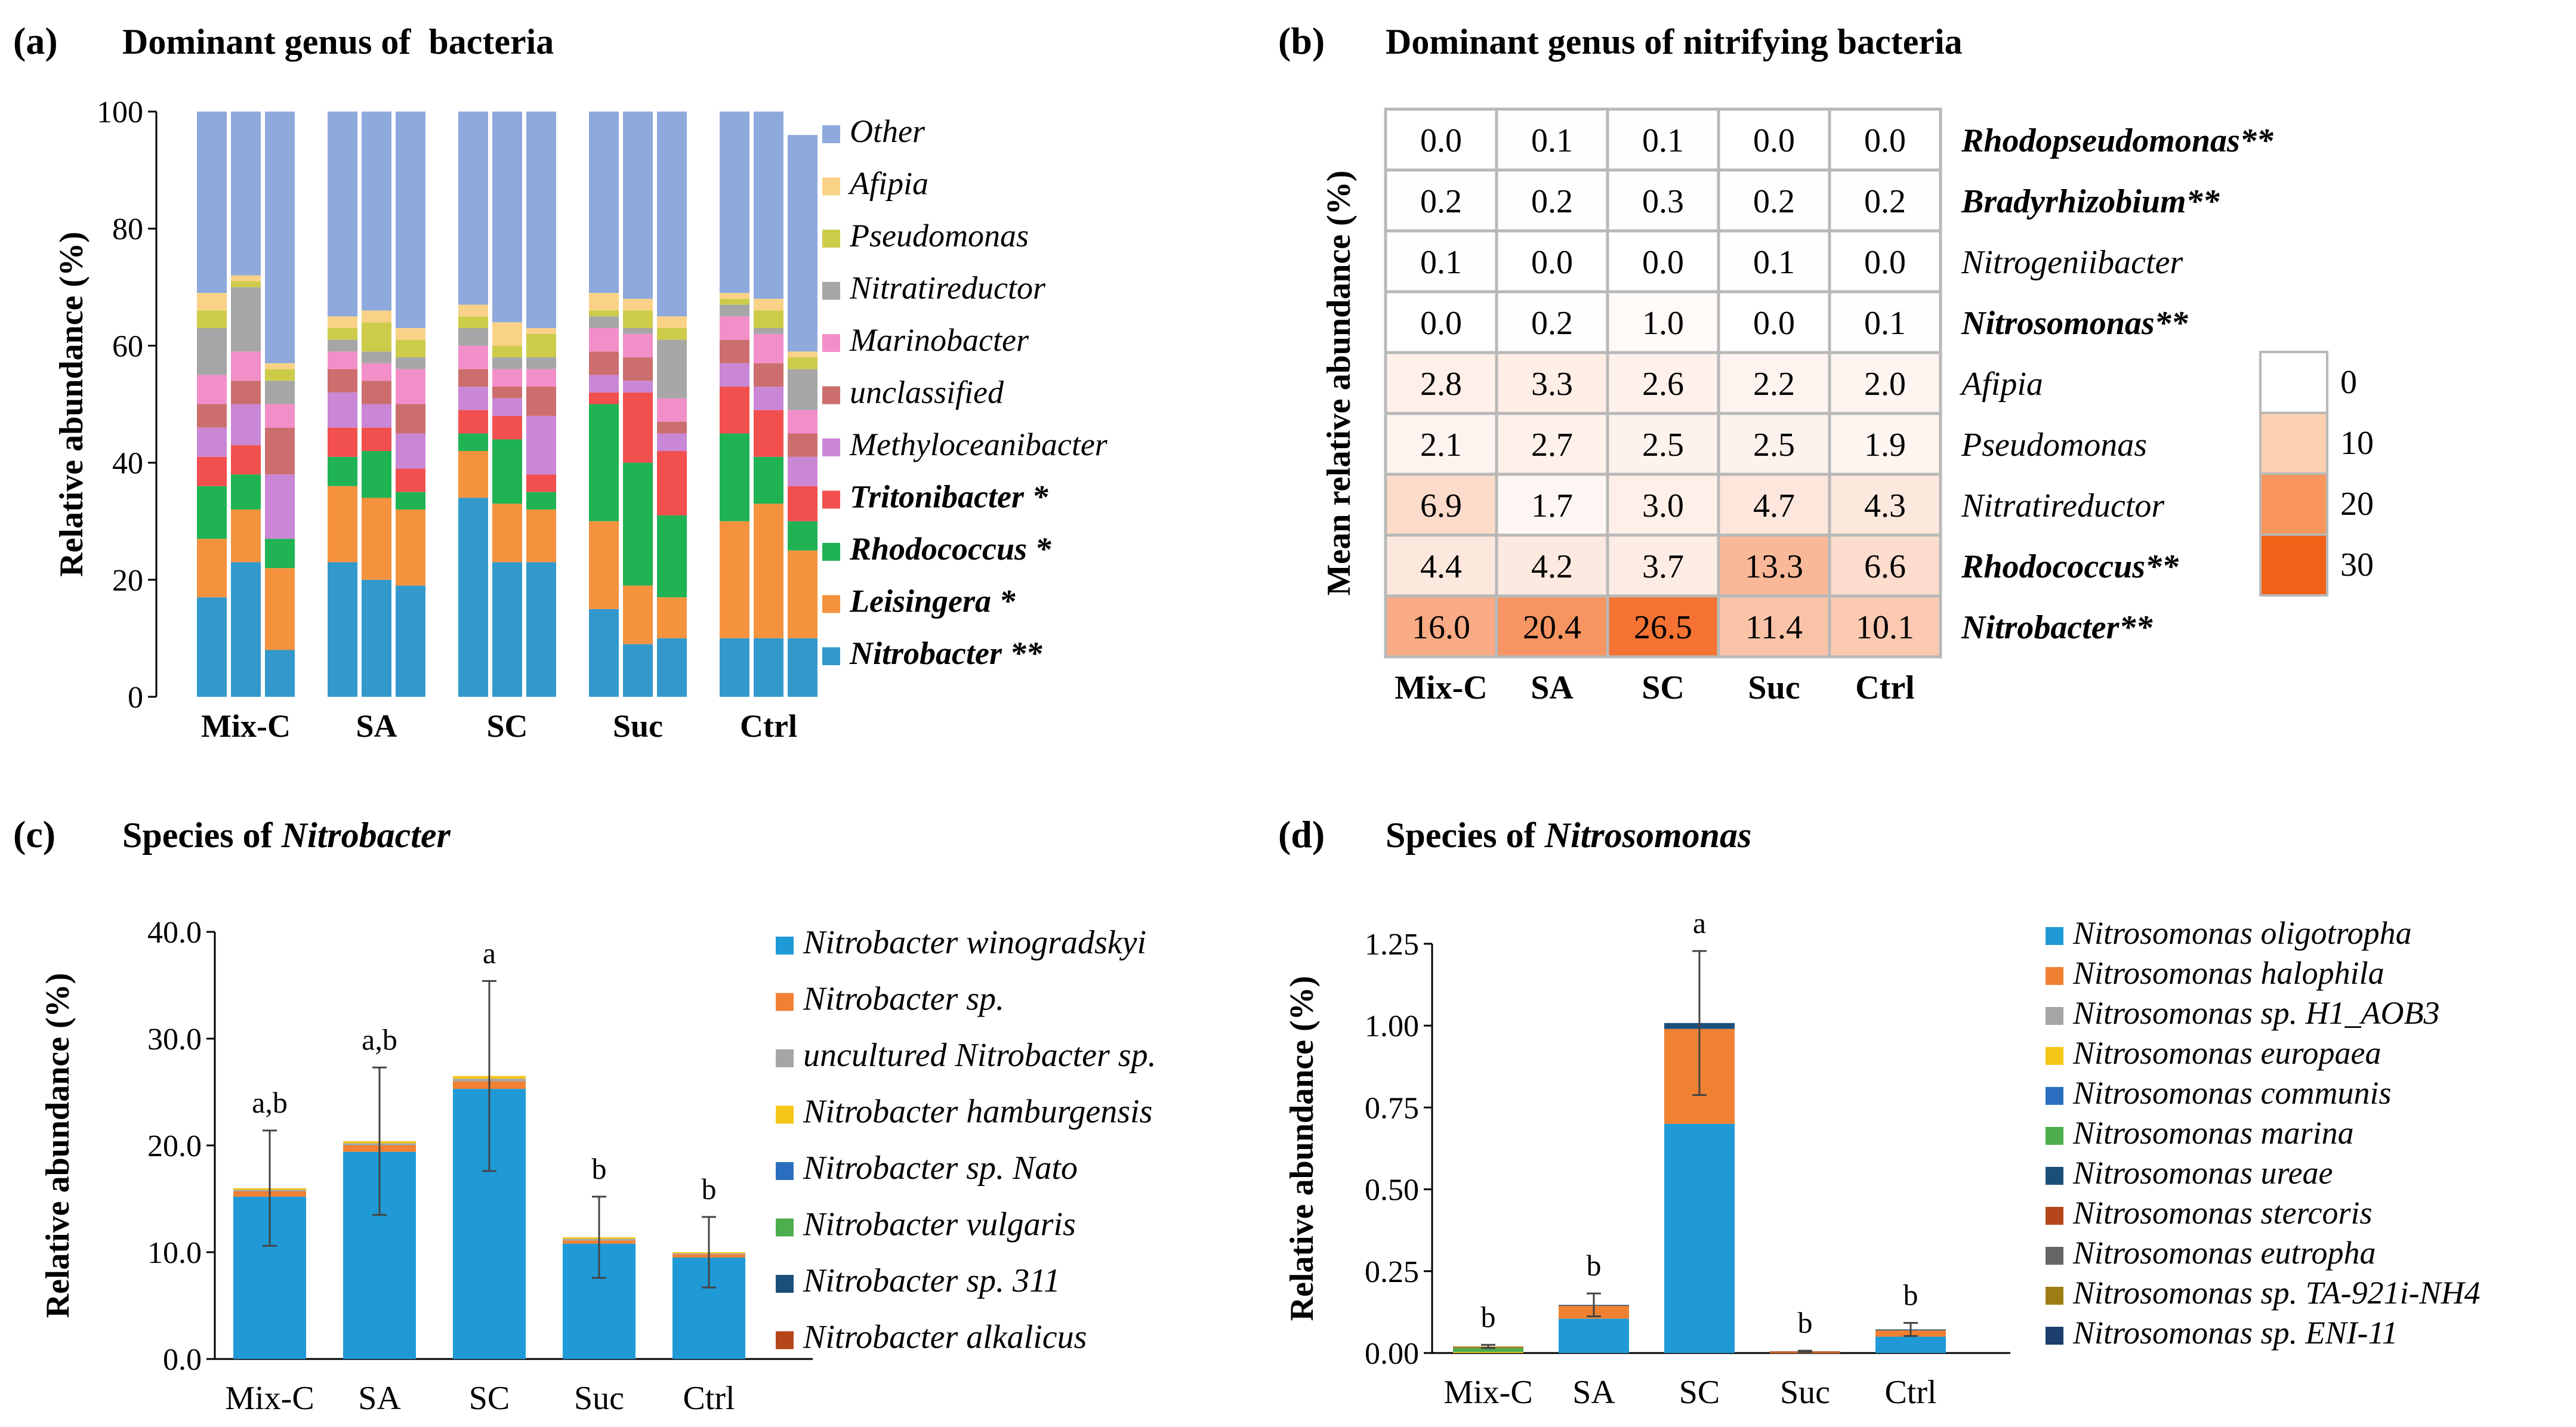 Image resolution: width=2576 pixels, height=1427 pixels. I want to click on chart-b-col-label: Suc, so click(1774, 687).